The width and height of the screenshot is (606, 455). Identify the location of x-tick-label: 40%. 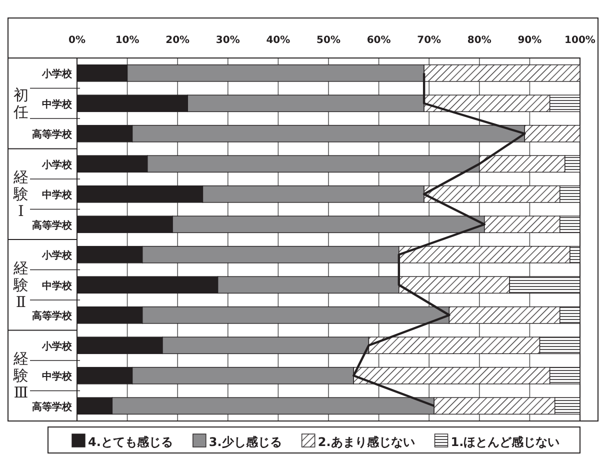
(278, 40).